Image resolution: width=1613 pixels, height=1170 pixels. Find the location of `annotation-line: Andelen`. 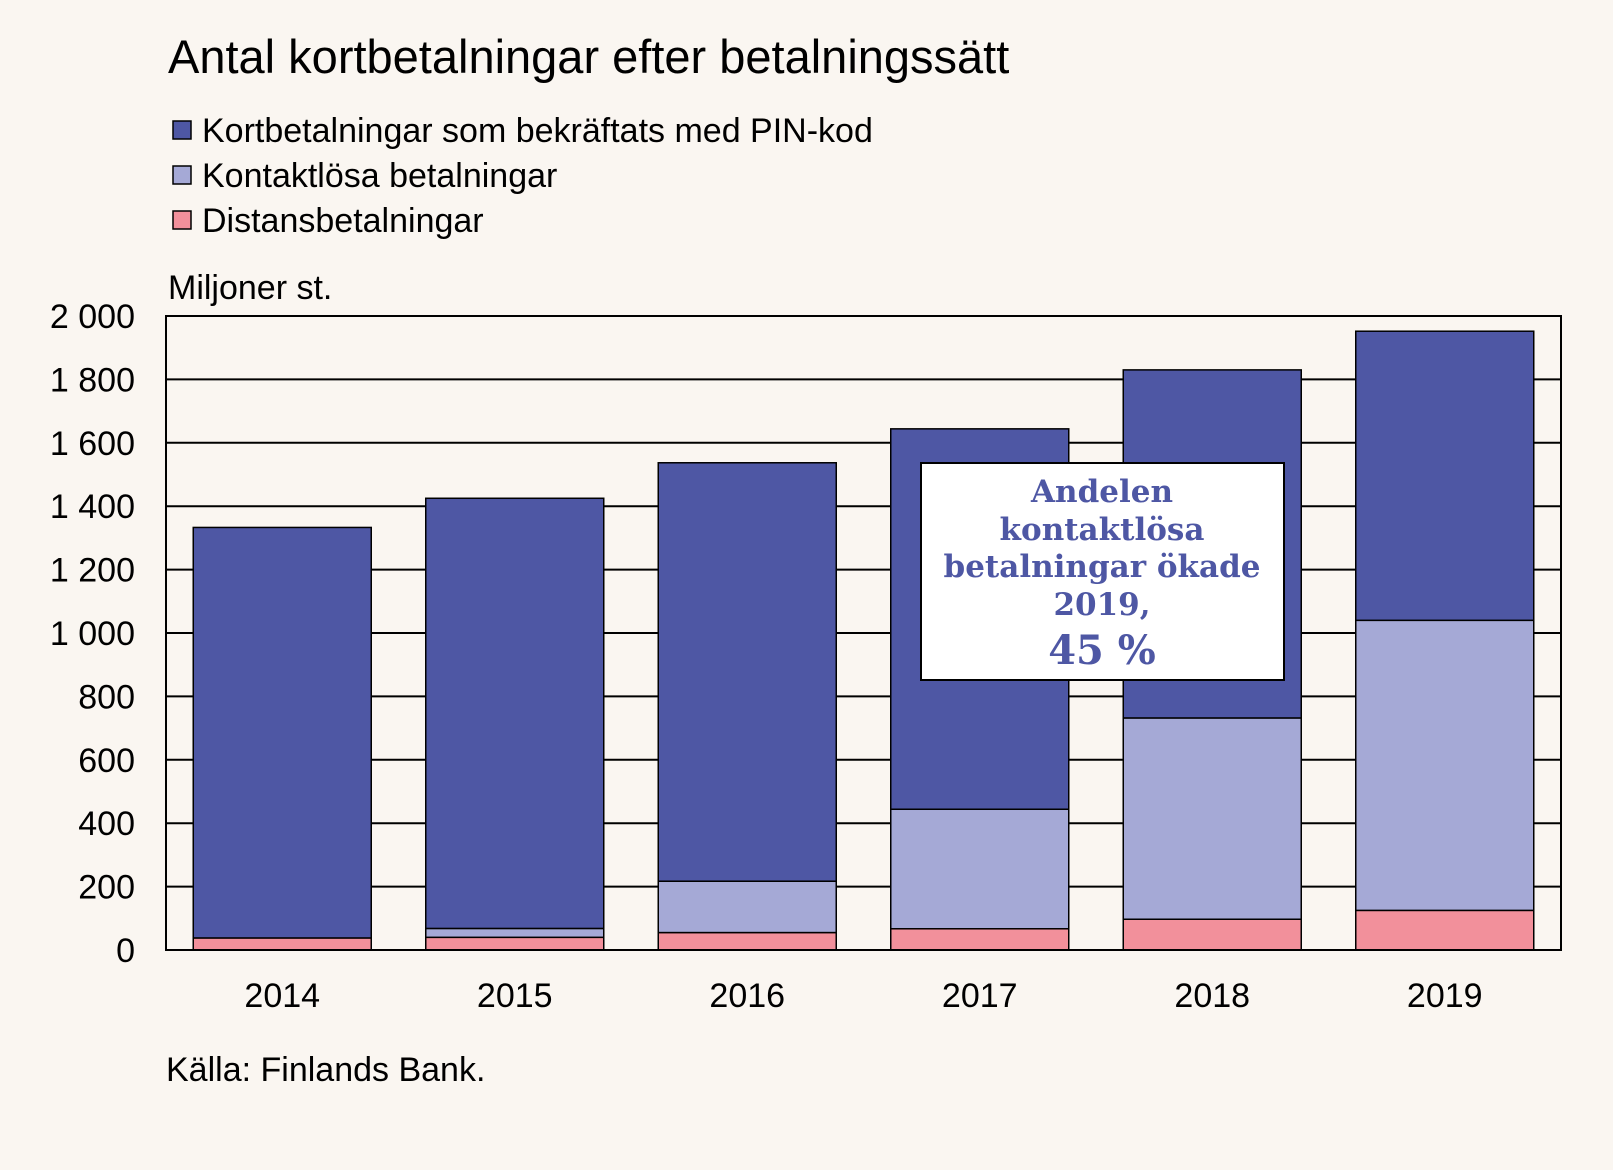

annotation-line: Andelen is located at coordinates (1101, 492).